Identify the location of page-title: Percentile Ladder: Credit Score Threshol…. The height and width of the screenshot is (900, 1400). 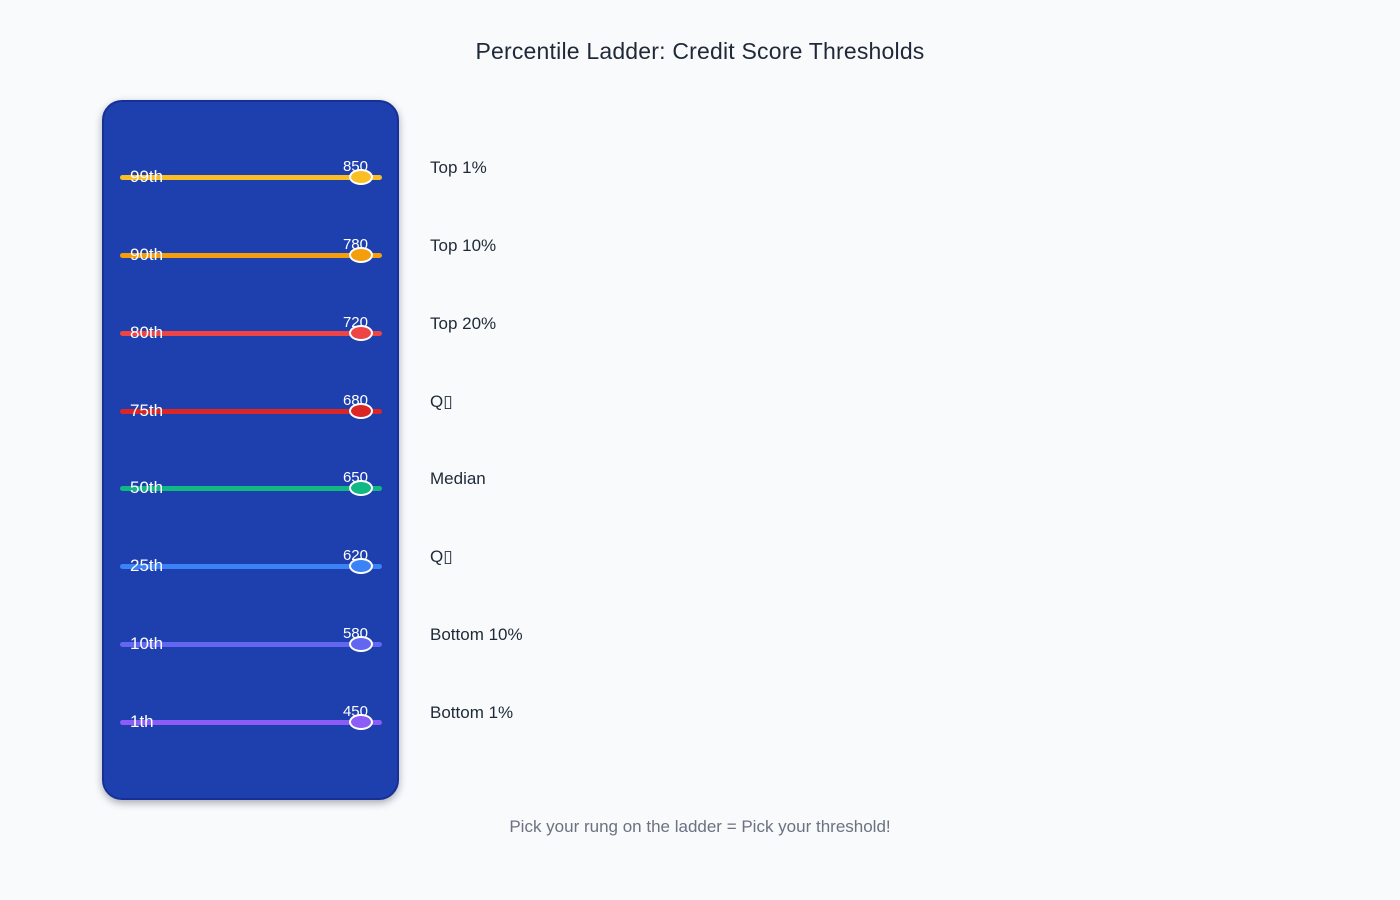
(700, 51).